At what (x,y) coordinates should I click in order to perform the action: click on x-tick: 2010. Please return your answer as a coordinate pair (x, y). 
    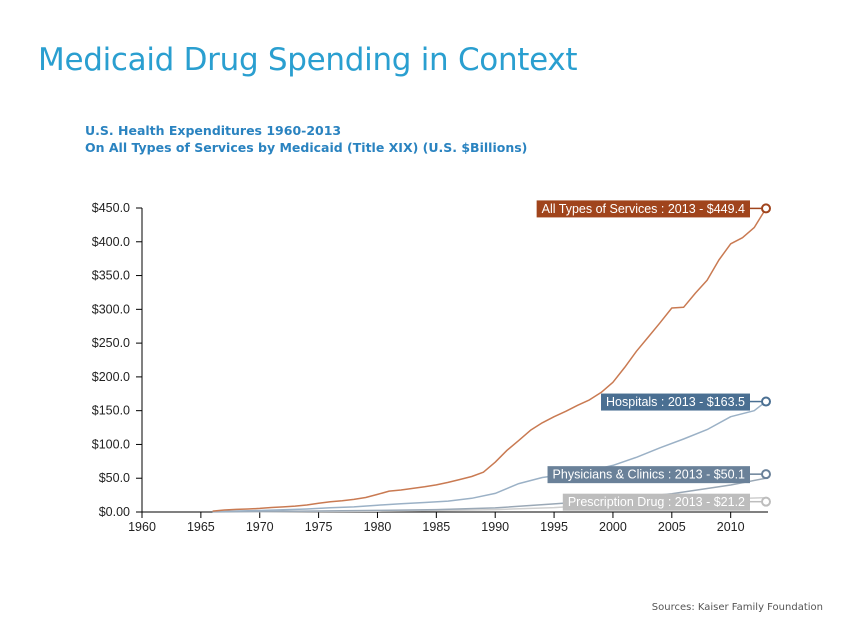
    Looking at the image, I should click on (731, 523).